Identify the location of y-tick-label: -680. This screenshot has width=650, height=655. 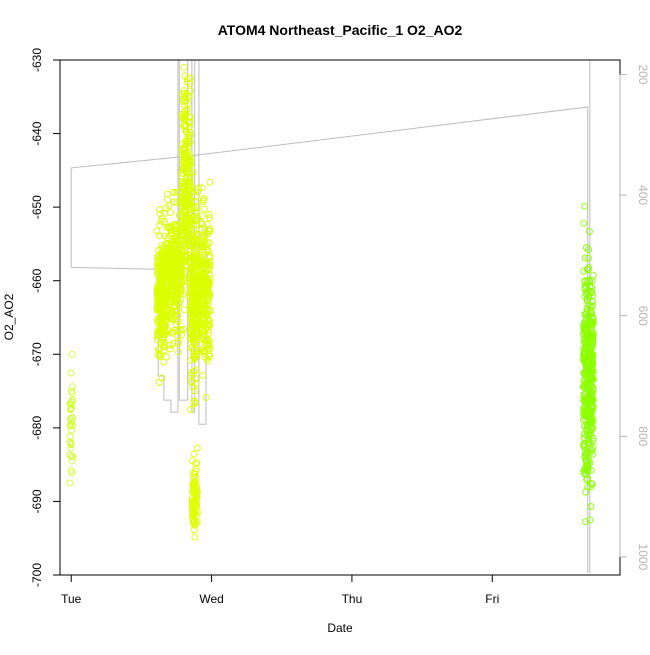
(37, 428).